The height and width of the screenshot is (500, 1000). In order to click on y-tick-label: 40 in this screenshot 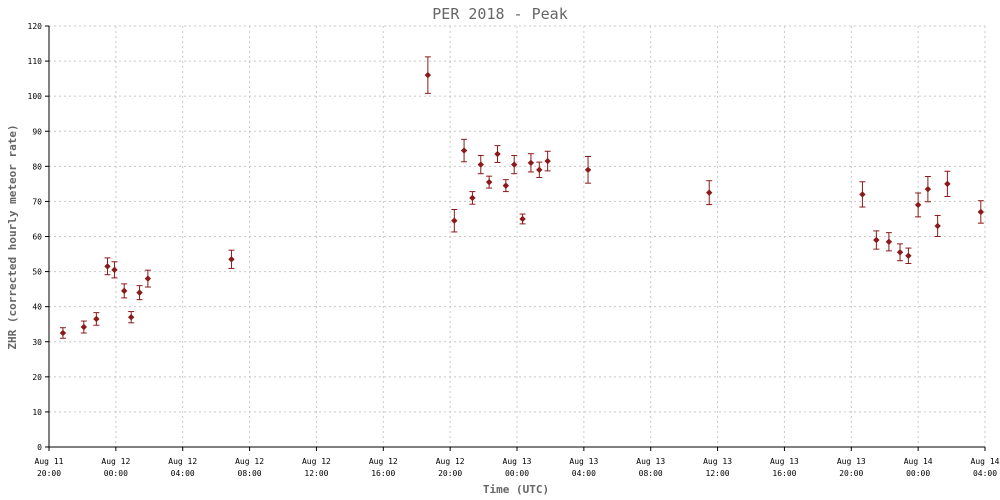, I will do `click(37, 307)`.